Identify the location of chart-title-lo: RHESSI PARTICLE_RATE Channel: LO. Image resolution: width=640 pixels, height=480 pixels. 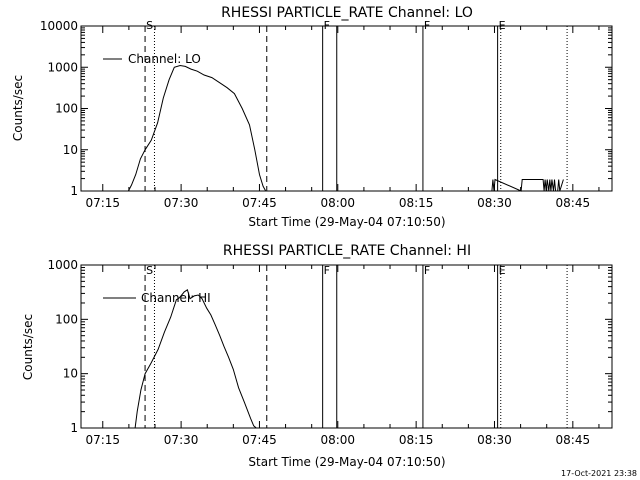
(347, 13).